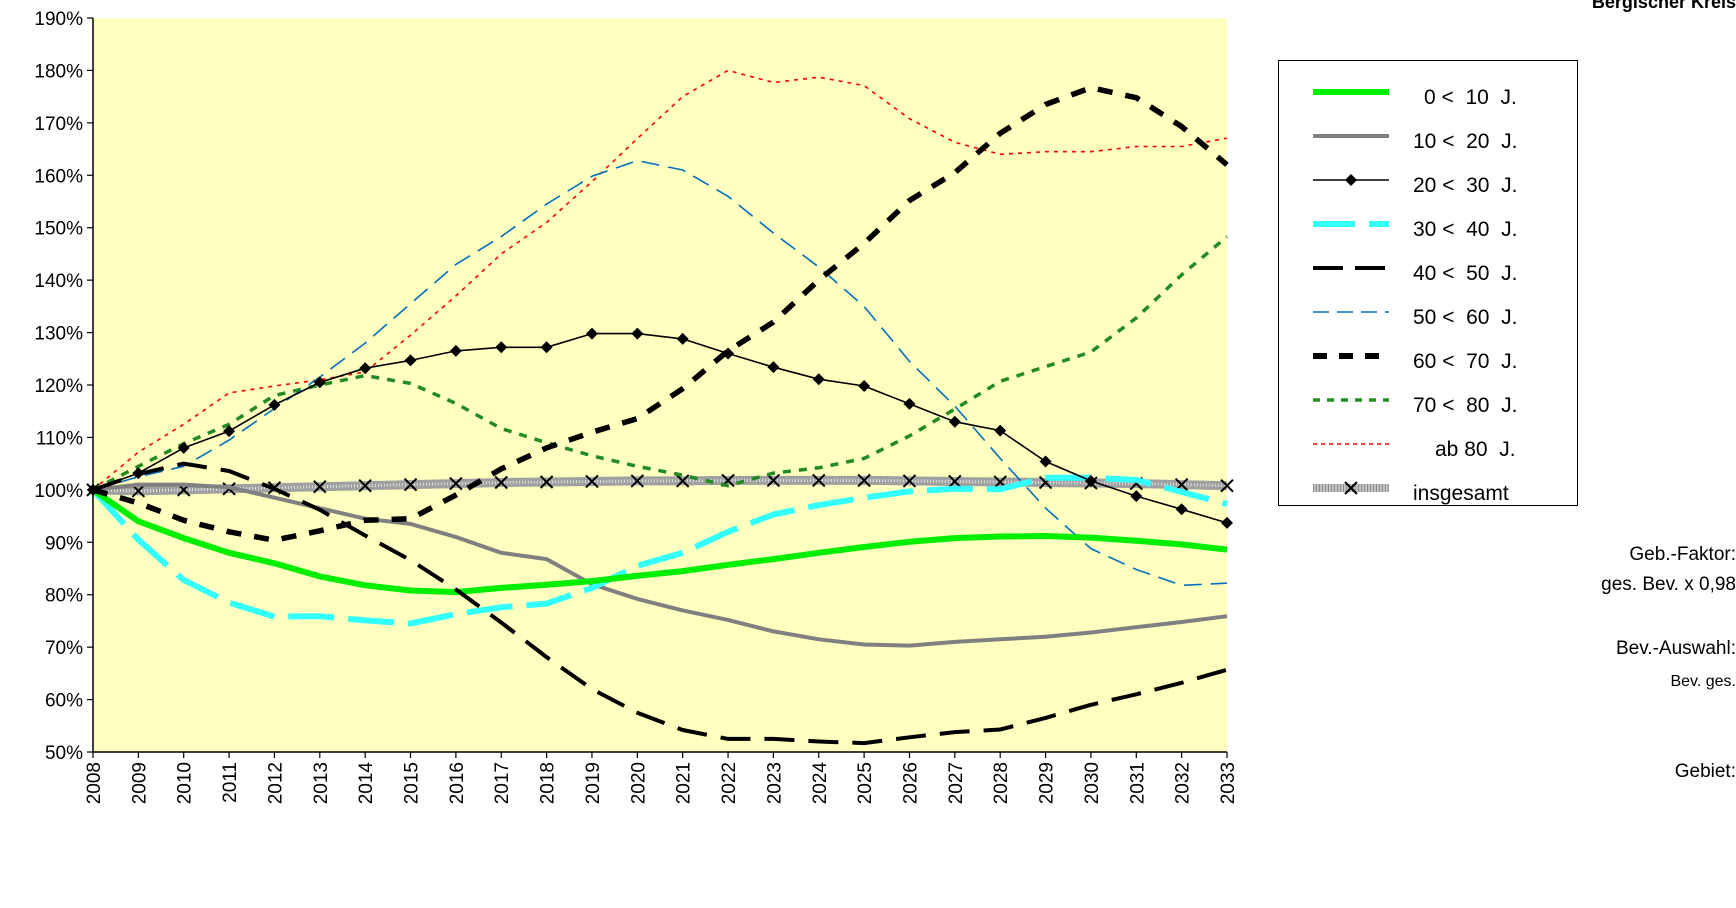 This screenshot has width=1736, height=908. What do you see at coordinates (910, 783) in the screenshot?
I see `x-tick-label: 2026` at bounding box center [910, 783].